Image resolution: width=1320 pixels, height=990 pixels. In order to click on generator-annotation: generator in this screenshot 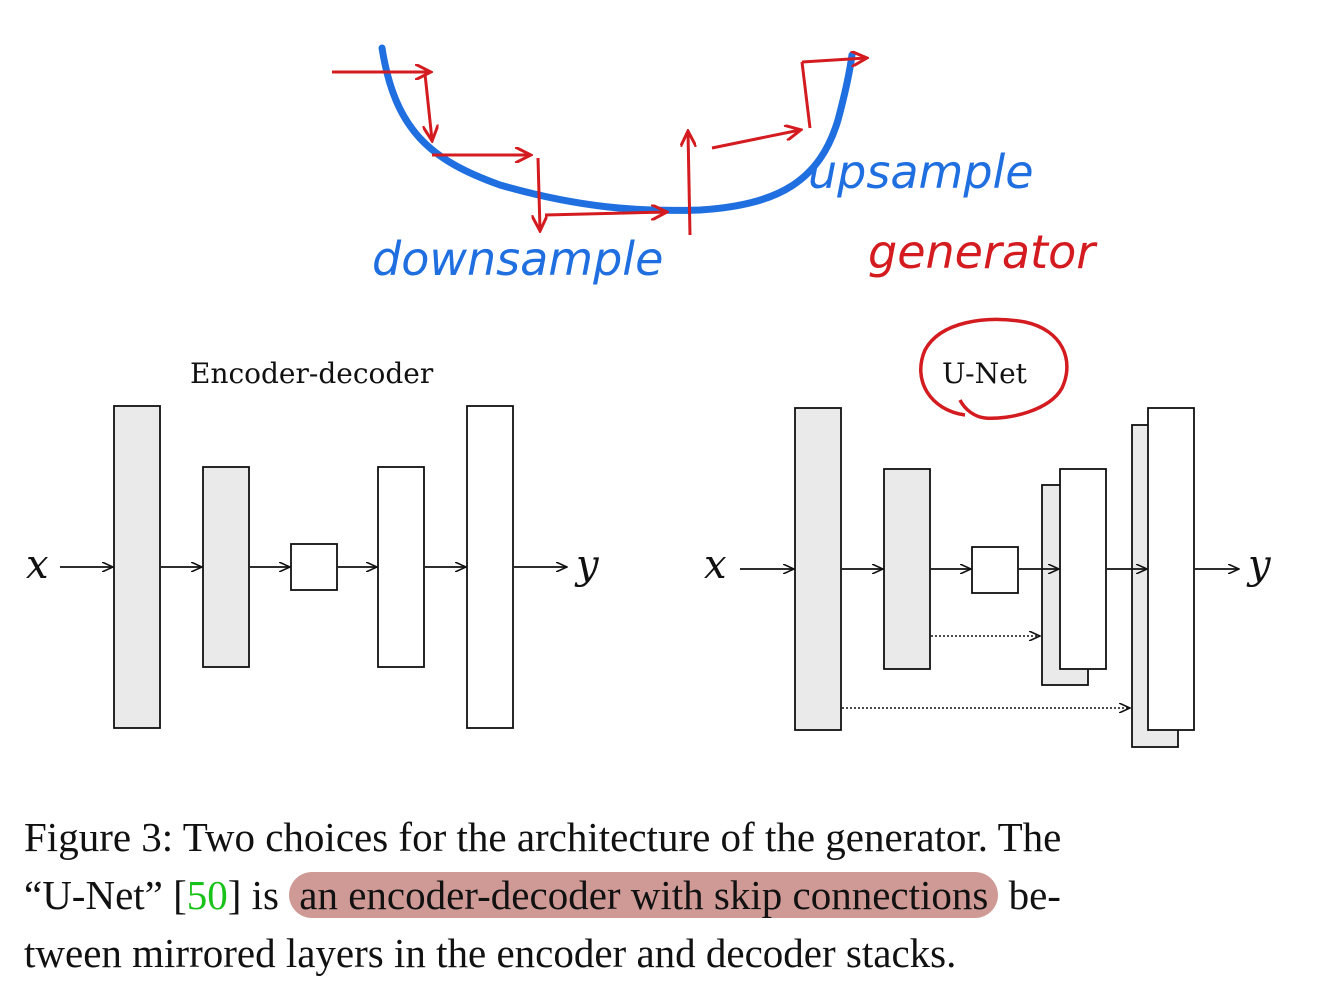, I will do `click(983, 252)`.